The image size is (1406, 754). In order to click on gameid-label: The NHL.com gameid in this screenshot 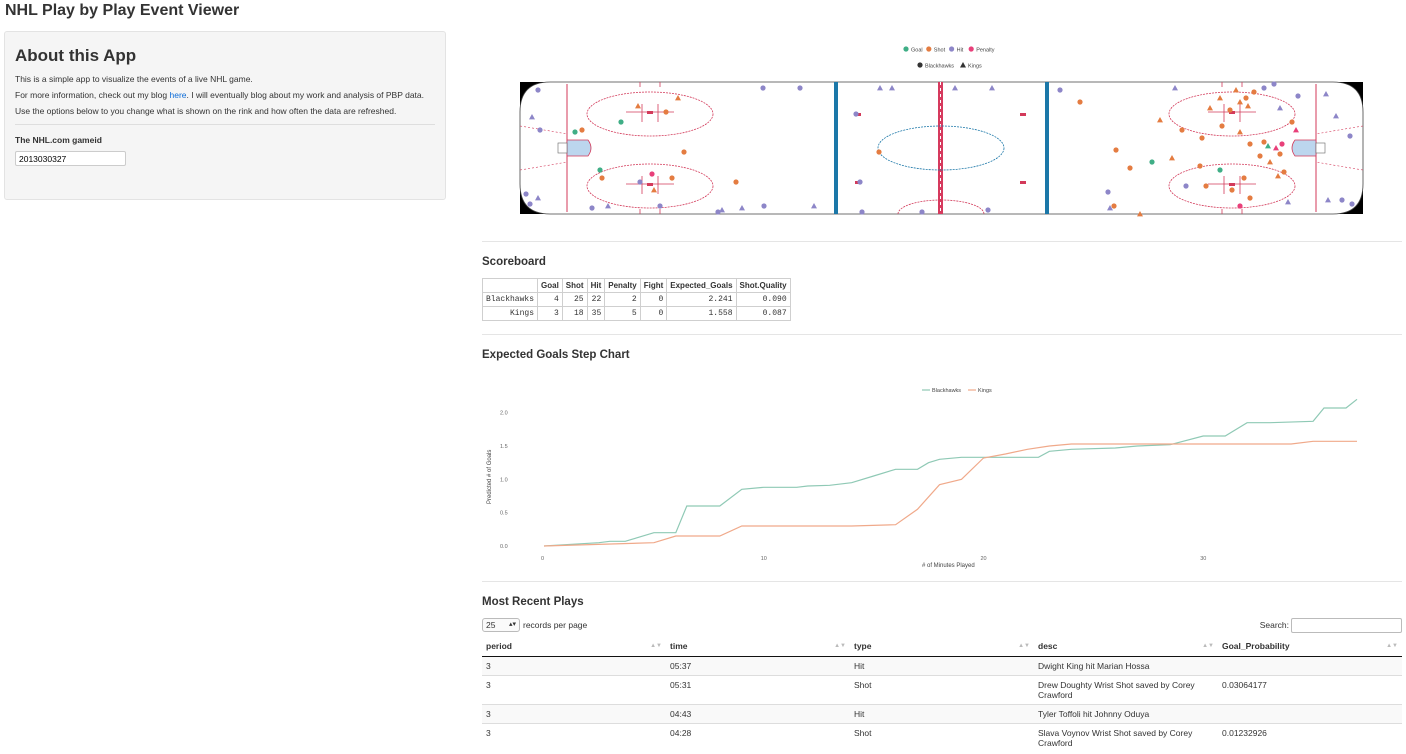, I will do `click(58, 140)`.